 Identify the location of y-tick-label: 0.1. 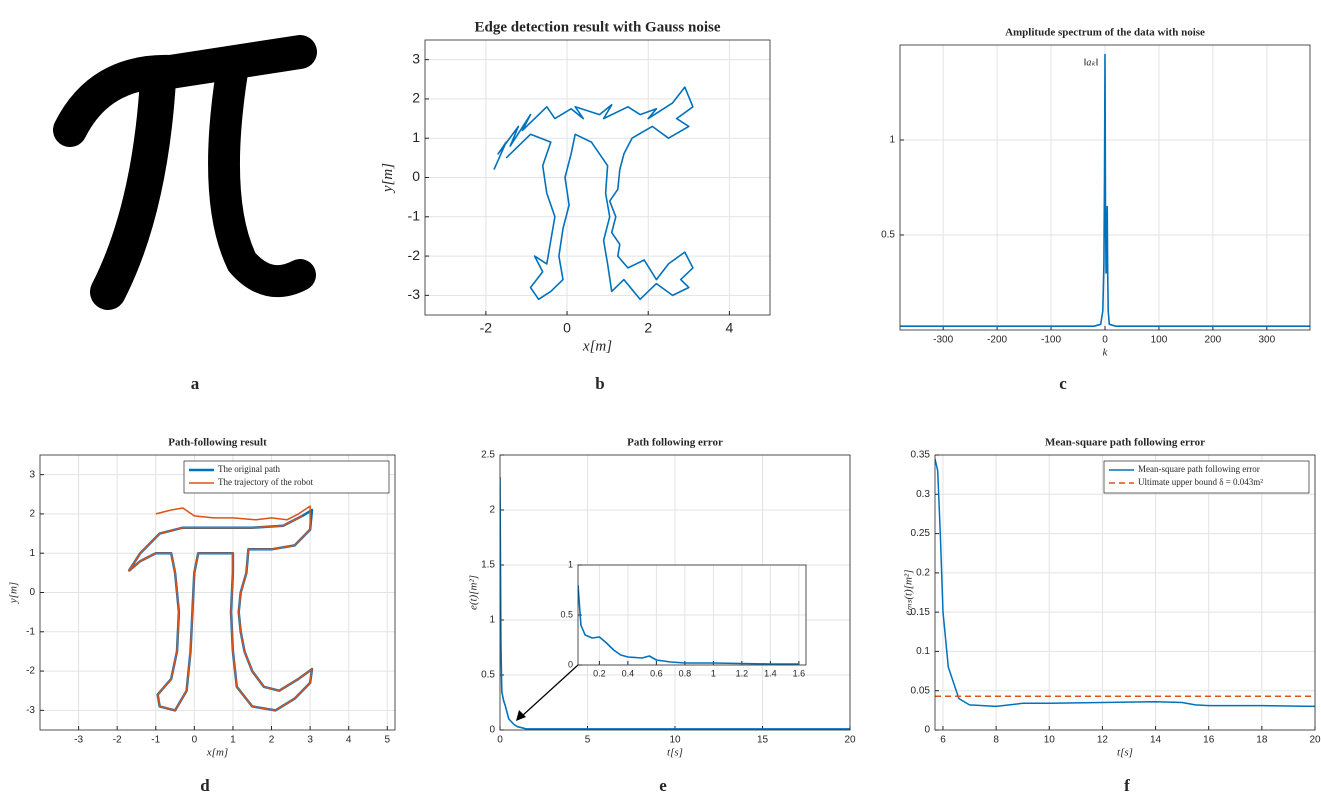
(923, 651).